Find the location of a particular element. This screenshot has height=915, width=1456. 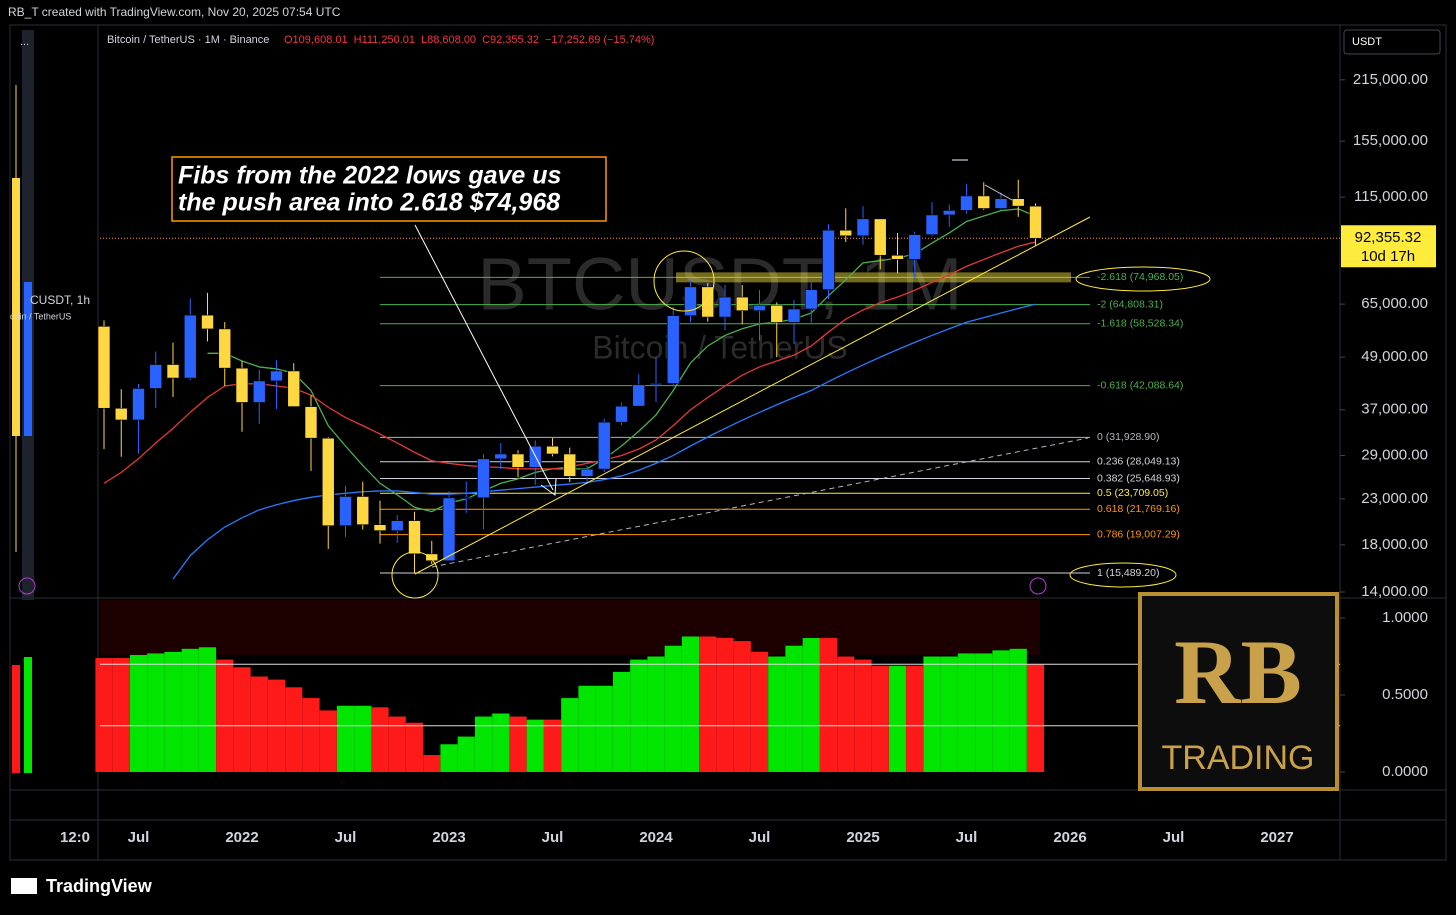

currency-button is located at coordinates (1392, 42).